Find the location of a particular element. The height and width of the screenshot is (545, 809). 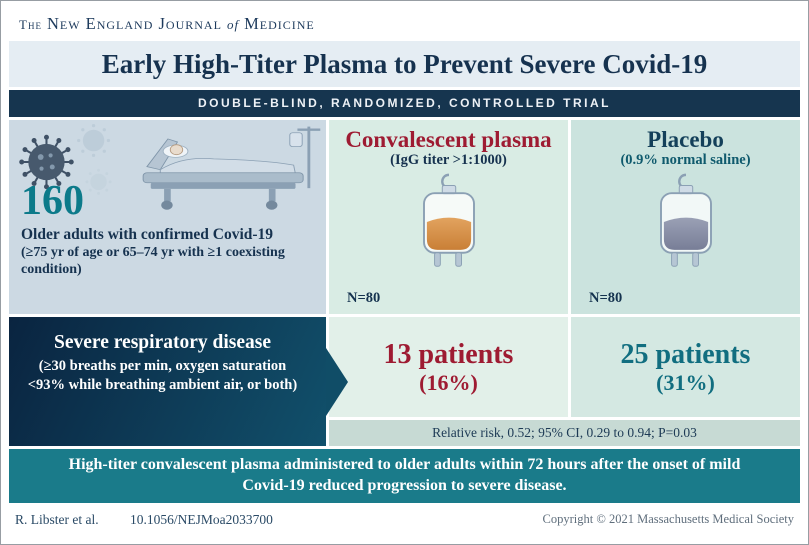

placebo-result-value: 25 patients is located at coordinates (685, 354).